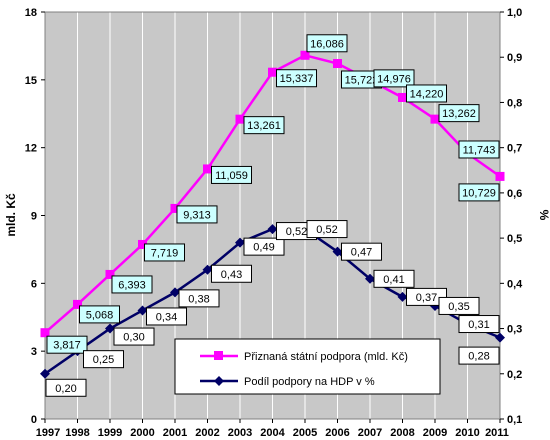  I want to click on data-label-share-2001-box, so click(199, 298).